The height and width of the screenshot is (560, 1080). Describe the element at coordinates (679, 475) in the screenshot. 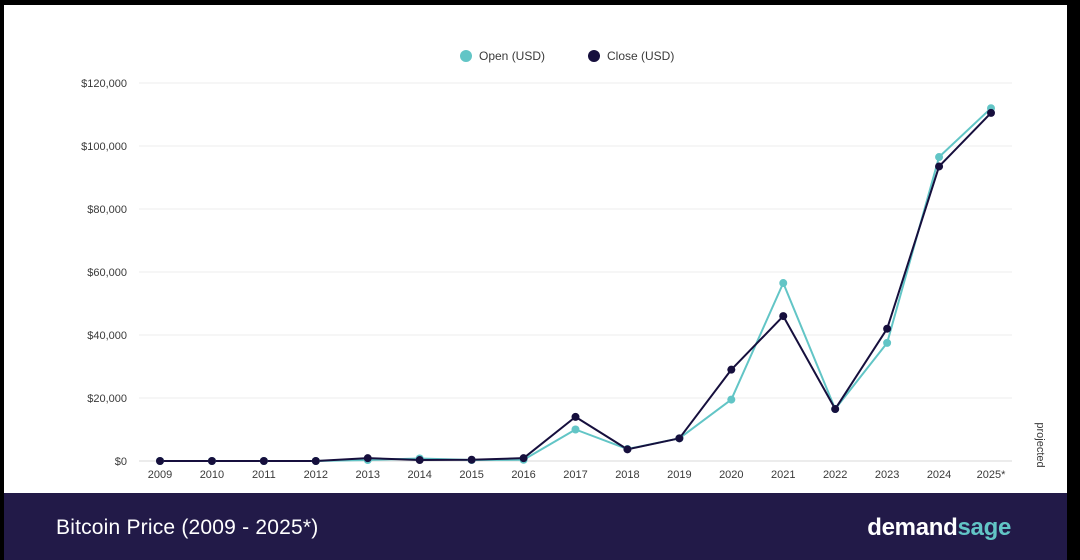

I see `x-tick-label: 2019` at that location.